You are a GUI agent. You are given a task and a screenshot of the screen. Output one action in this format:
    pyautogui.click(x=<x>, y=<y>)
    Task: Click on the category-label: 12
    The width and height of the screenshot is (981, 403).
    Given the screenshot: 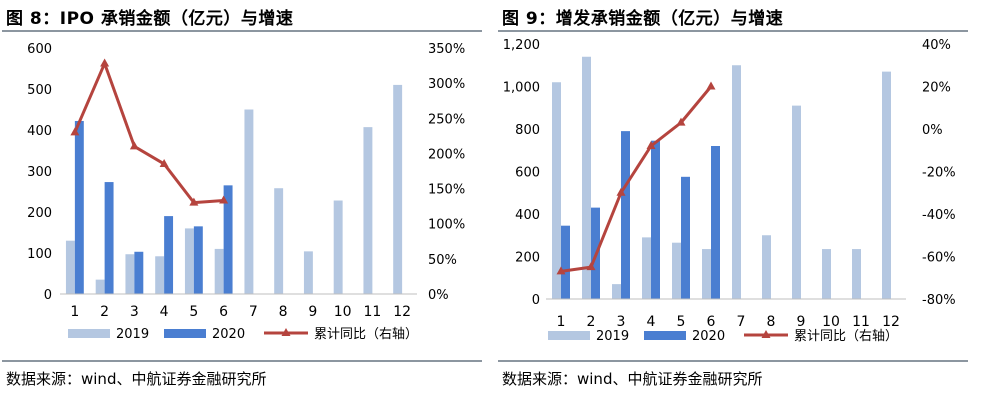 What is the action you would take?
    pyautogui.click(x=891, y=322)
    